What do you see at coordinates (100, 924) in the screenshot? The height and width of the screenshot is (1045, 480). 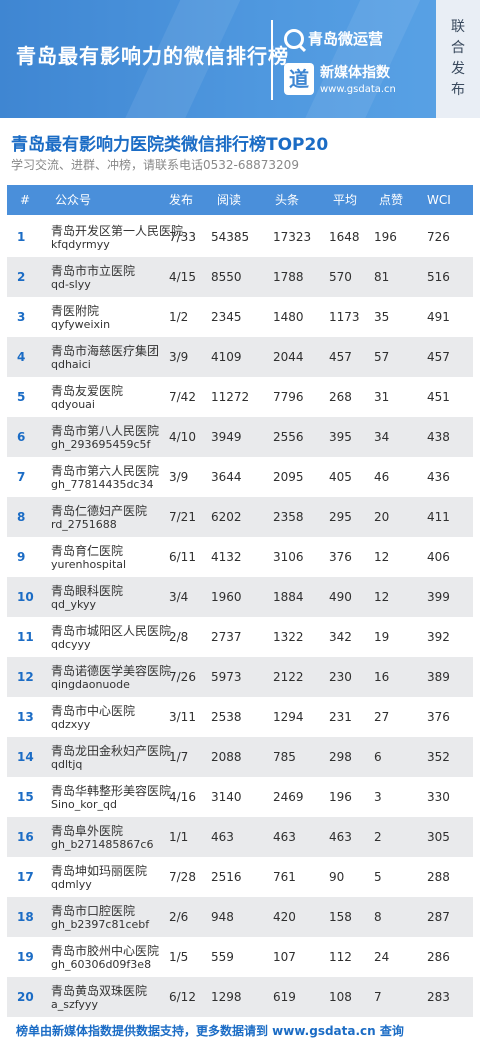 I see `account-id: gh_b2397c81cebf` at bounding box center [100, 924].